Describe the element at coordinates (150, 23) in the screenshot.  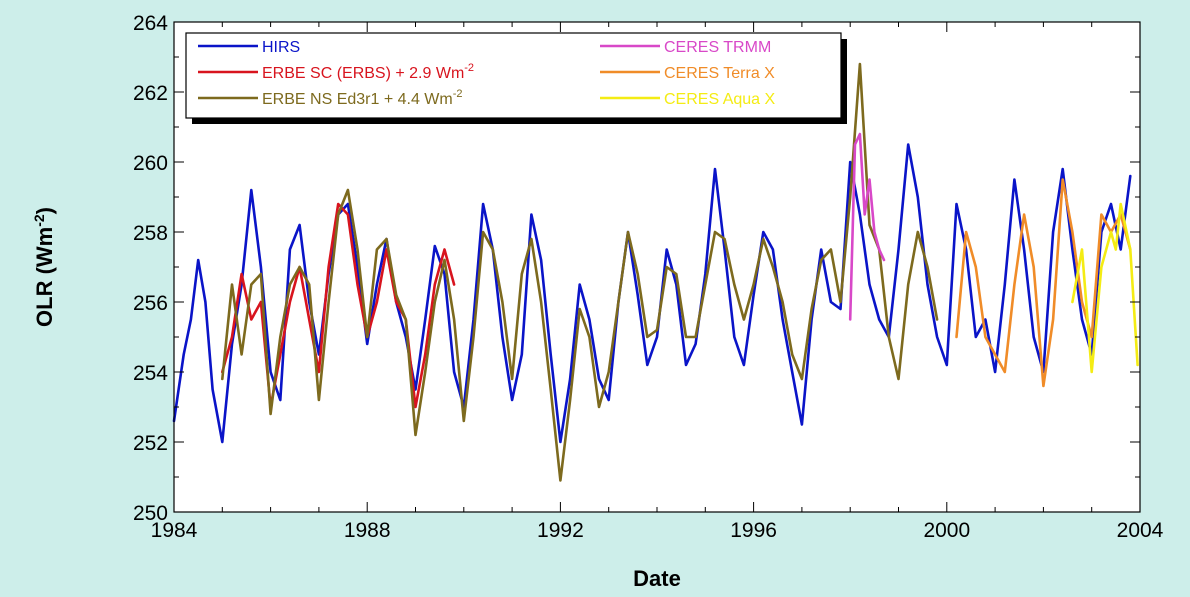
I see `y-tick-label: 264` at that location.